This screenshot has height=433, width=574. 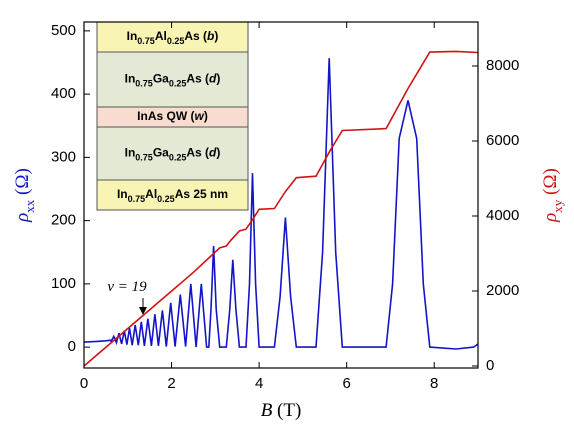 I want to click on layer-label: InAs QW (w), so click(x=172, y=116).